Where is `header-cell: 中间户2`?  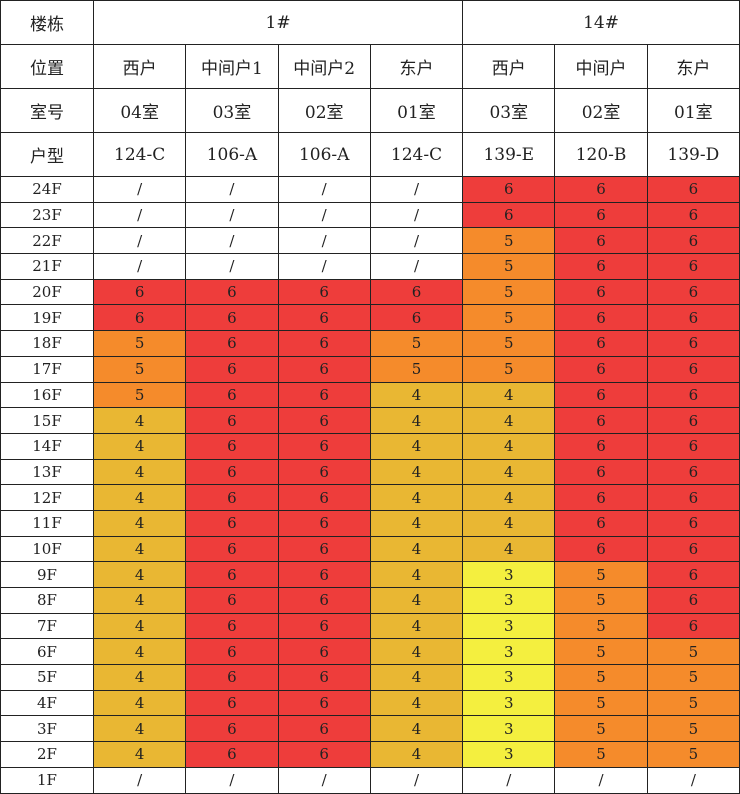 header-cell: 中间户2 is located at coordinates (324, 66).